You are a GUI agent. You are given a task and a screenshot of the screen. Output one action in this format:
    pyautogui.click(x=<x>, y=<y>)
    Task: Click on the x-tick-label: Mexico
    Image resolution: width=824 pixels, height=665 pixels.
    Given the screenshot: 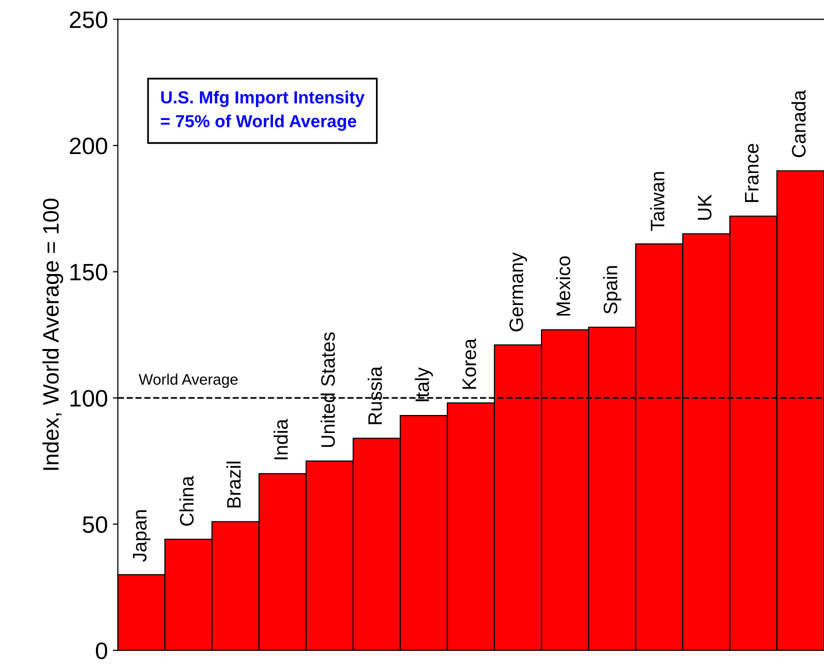 What is the action you would take?
    pyautogui.click(x=563, y=286)
    